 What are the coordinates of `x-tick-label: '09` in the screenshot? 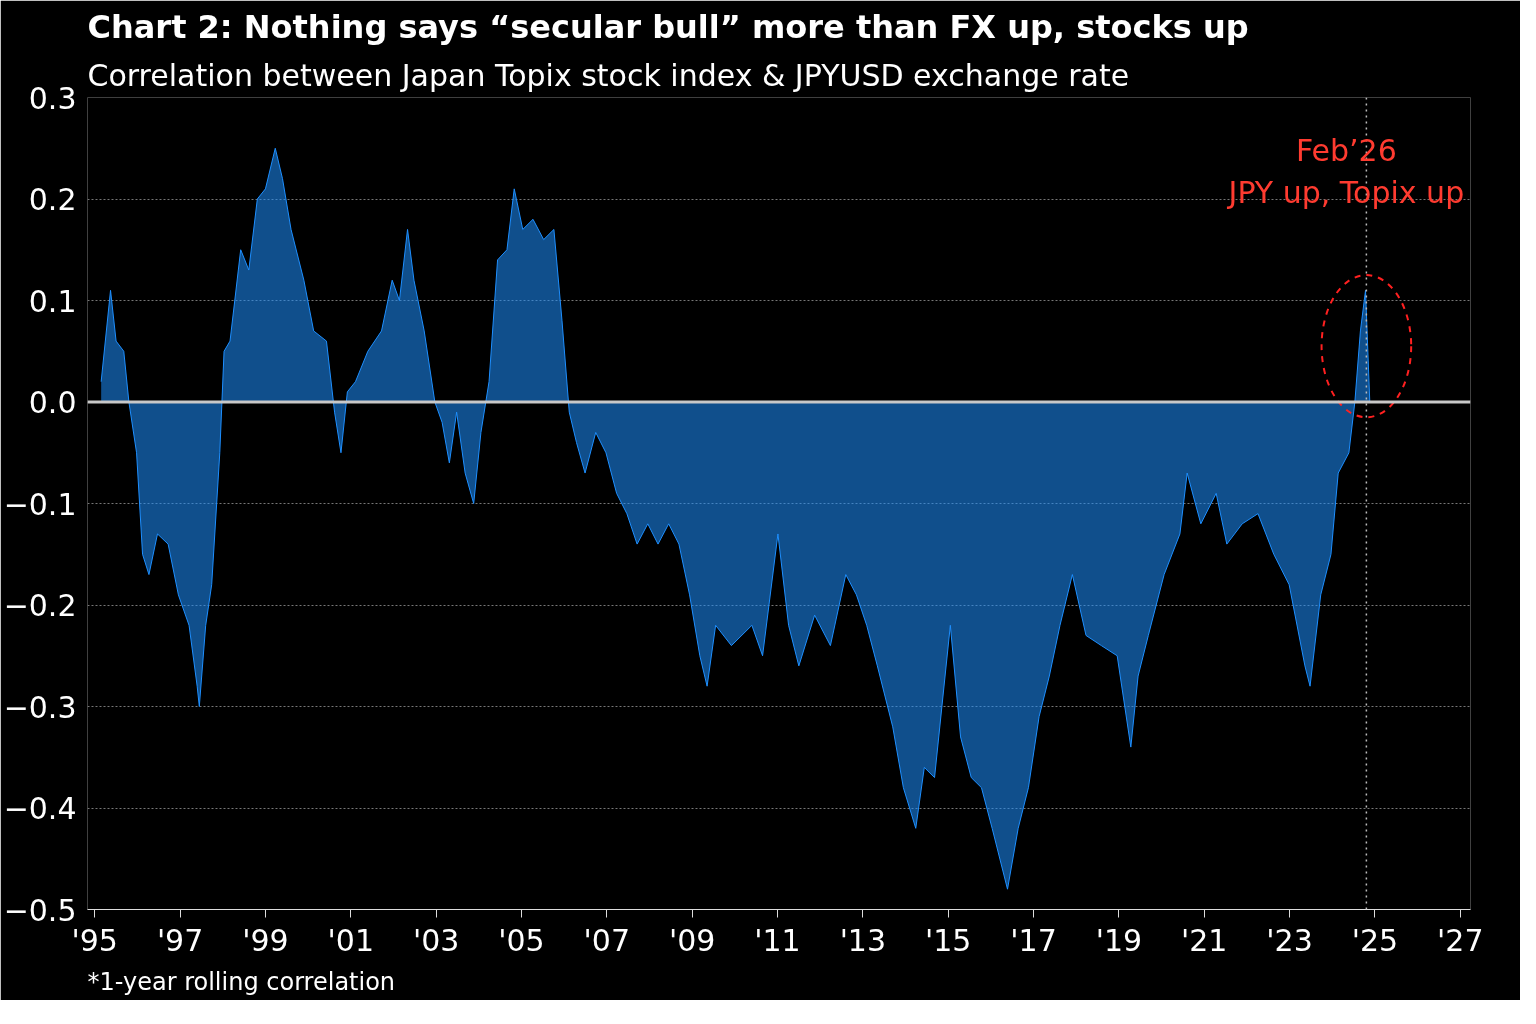 It's located at (692, 940).